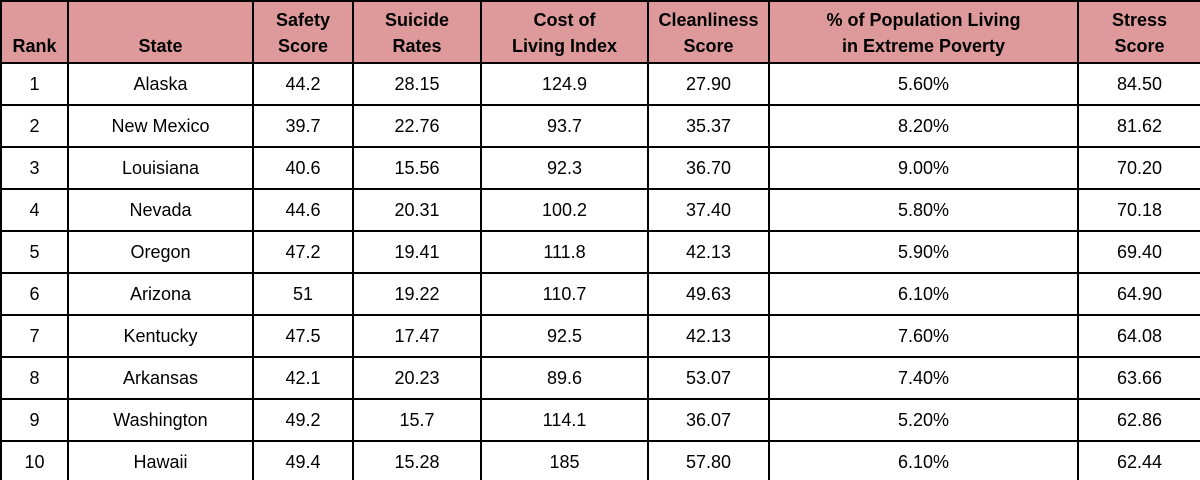 Image resolution: width=1200 pixels, height=480 pixels. What do you see at coordinates (303, 378) in the screenshot?
I see `cell-safety-score: 42.1` at bounding box center [303, 378].